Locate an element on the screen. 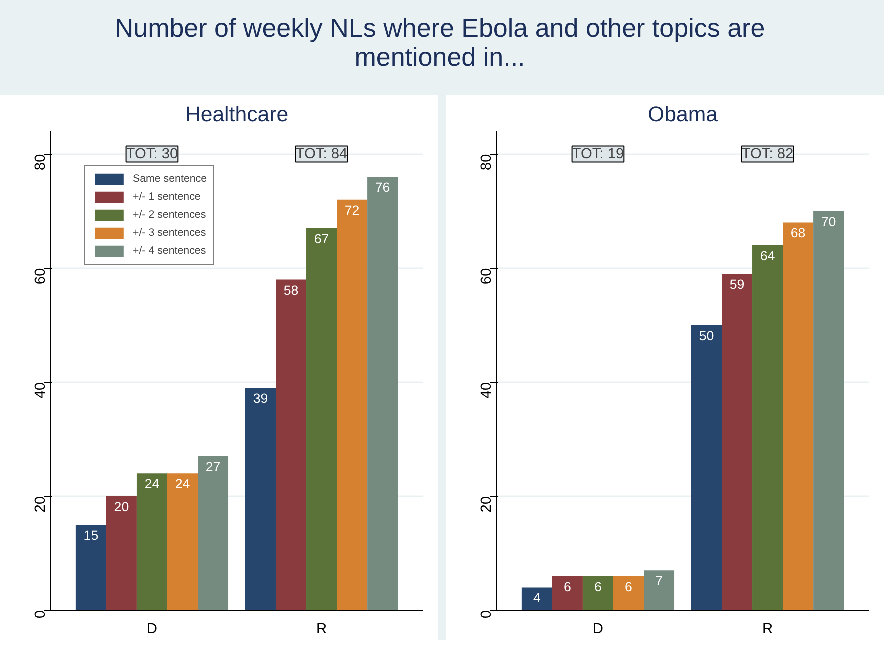 The image size is (896, 651). data-label: 50 is located at coordinates (706, 336).